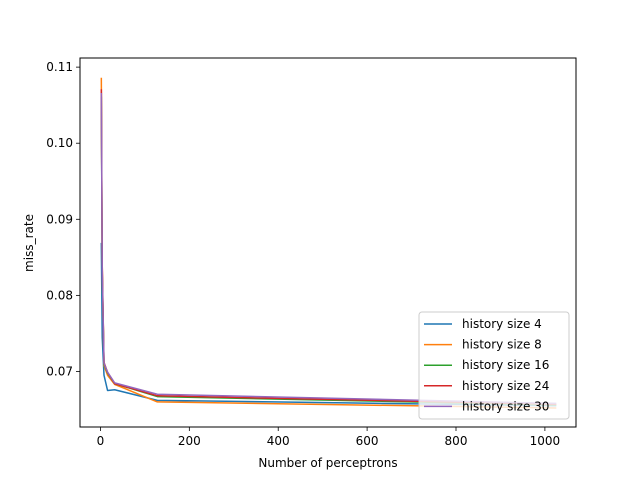 Image resolution: width=640 pixels, height=480 pixels. I want to click on x-tick-label: 200, so click(189, 441).